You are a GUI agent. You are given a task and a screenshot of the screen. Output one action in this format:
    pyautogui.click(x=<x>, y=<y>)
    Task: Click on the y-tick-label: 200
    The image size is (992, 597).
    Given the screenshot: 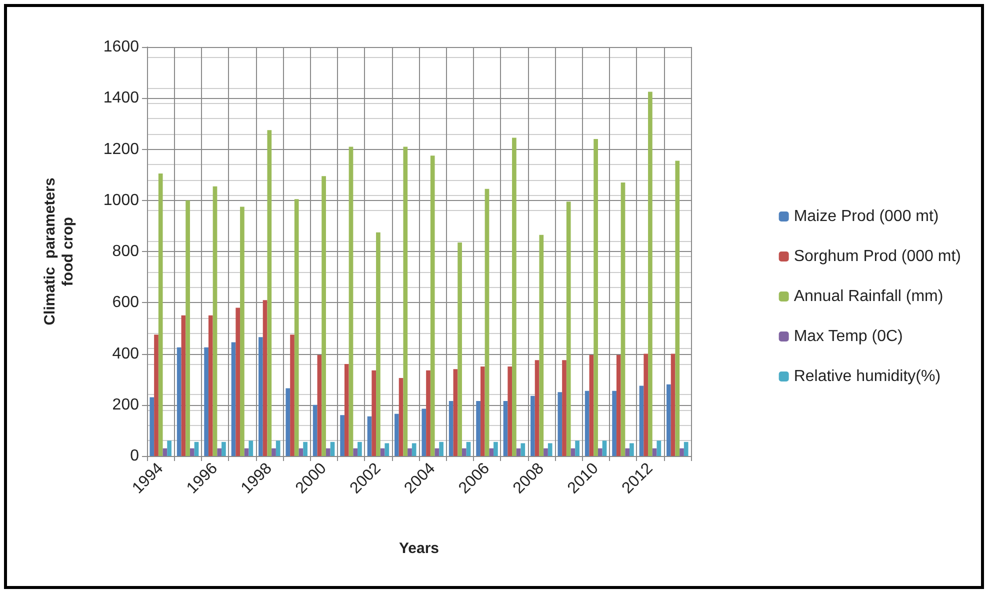 What is the action you would take?
    pyautogui.click(x=126, y=405)
    